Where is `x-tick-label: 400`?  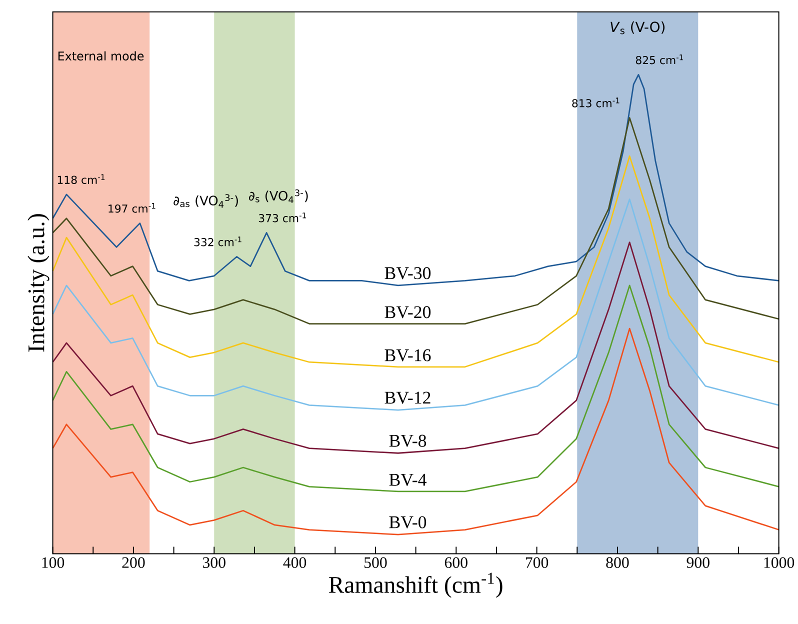
x-tick-label: 400 is located at coordinates (294, 562).